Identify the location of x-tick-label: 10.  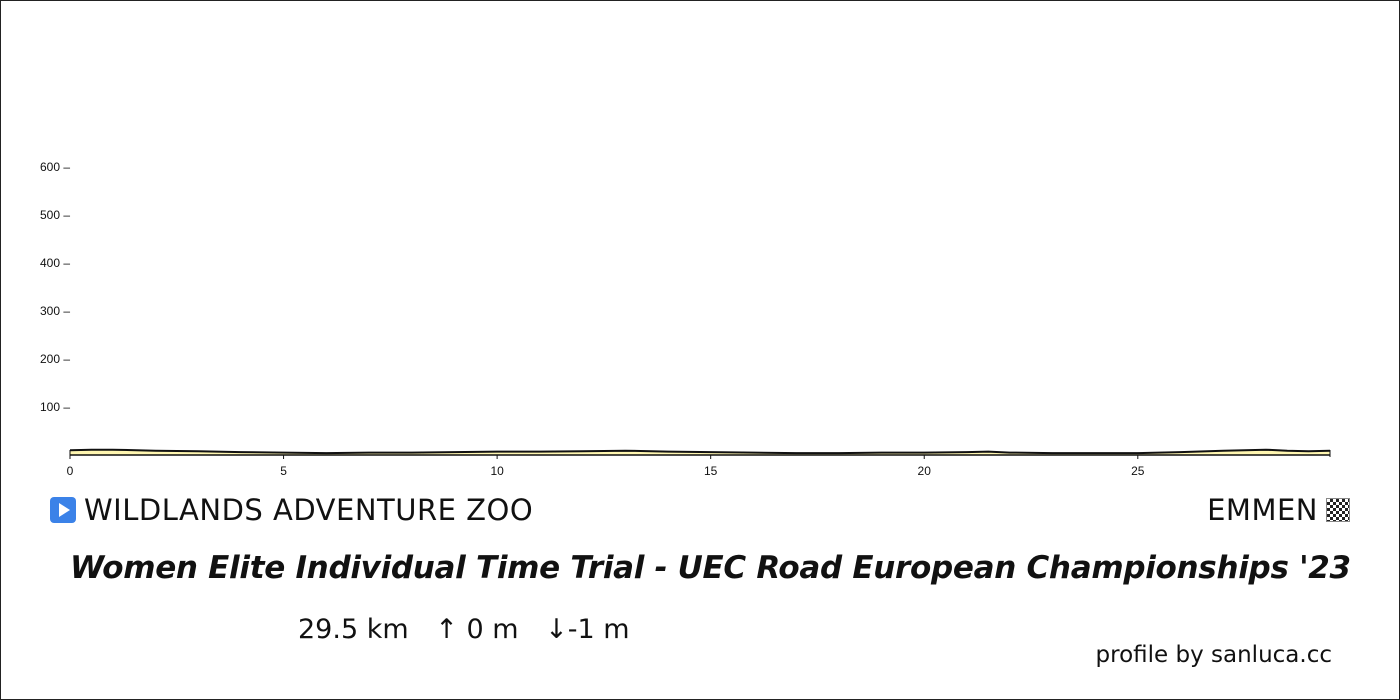
(497, 471).